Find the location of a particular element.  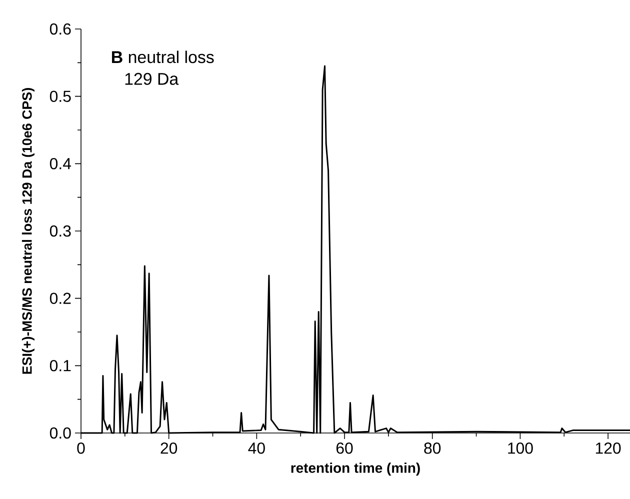

x-tick-label: 60 is located at coordinates (344, 448).